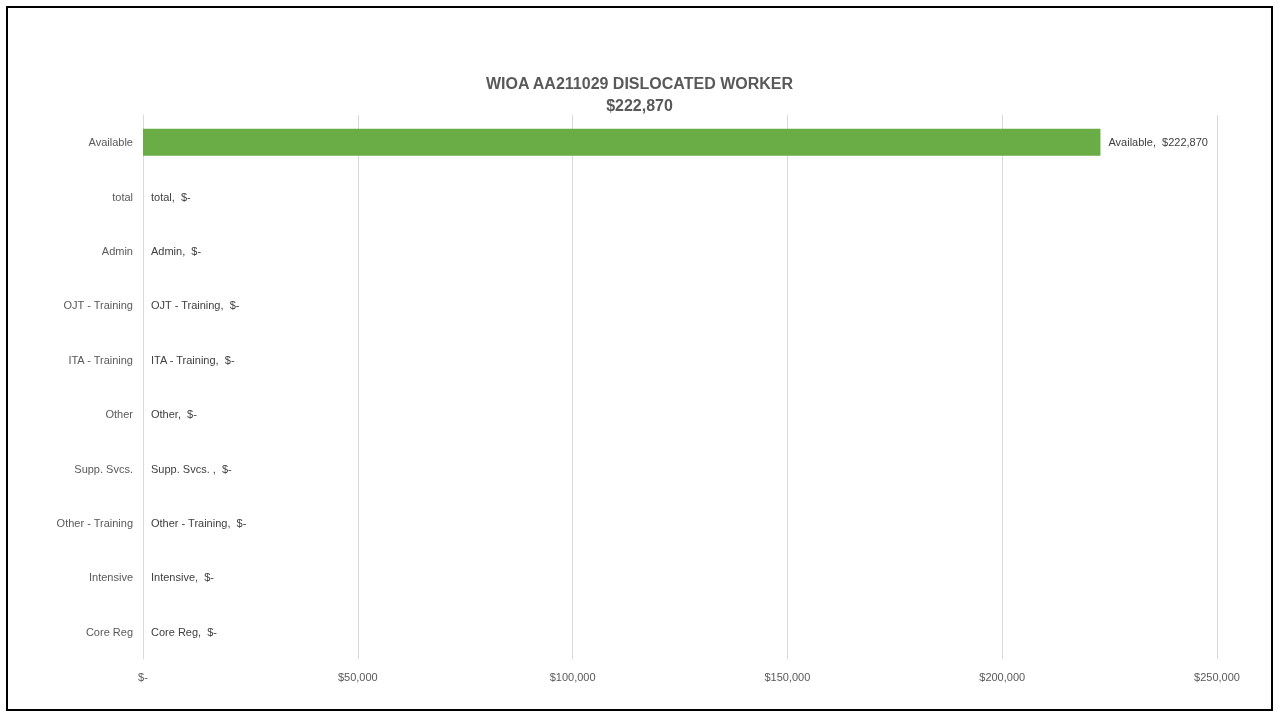 Image resolution: width=1283 pixels, height=721 pixels. I want to click on y-tick-label: Admin, so click(117, 251).